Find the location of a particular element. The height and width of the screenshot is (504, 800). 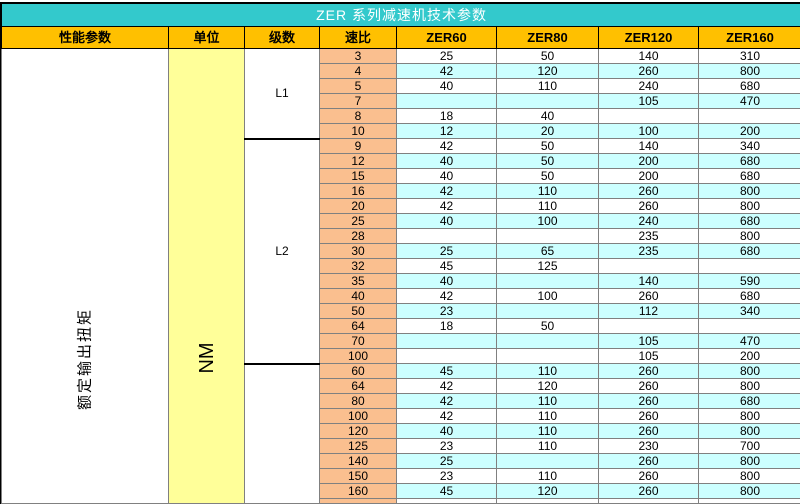

table-title: ZER 系列减速机技术参数 is located at coordinates (401, 15).